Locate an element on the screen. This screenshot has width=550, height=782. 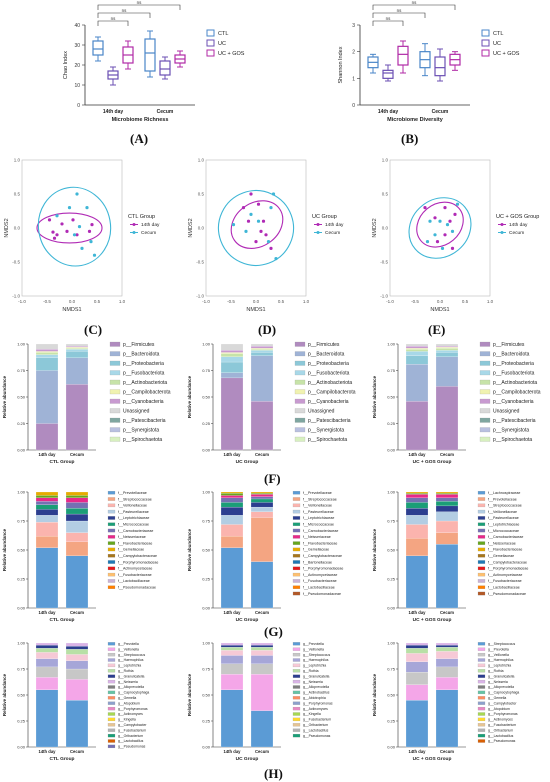
y-tick-label: 0.50 is located at coordinates (391, 550).